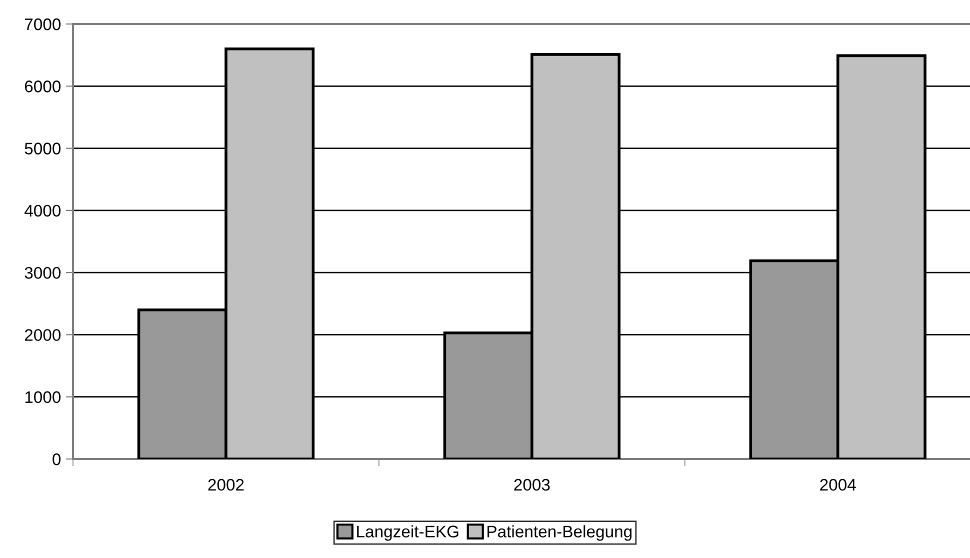  I want to click on x-tick-label: 2003, so click(532, 484).